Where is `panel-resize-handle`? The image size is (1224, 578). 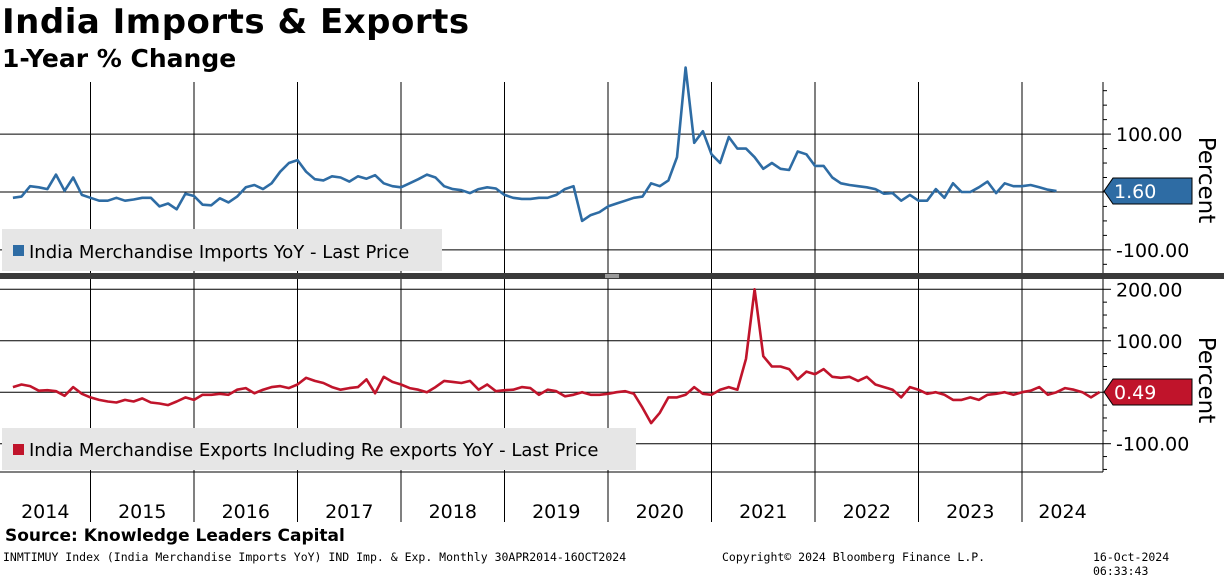 panel-resize-handle is located at coordinates (612, 276).